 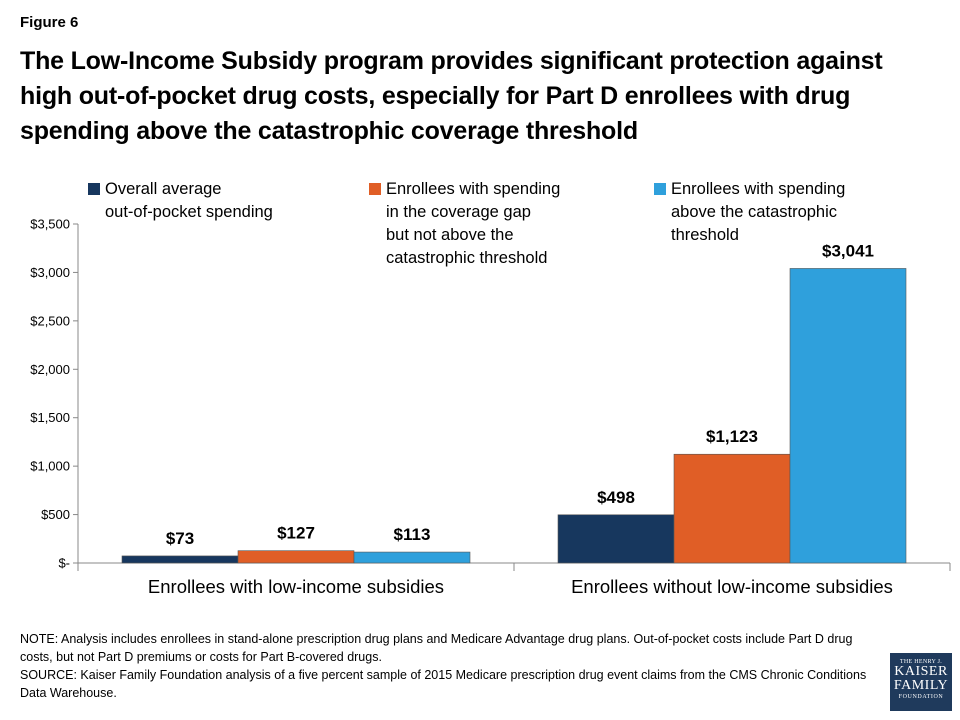 What do you see at coordinates (616, 497) in the screenshot?
I see `bar-value-label: $498` at bounding box center [616, 497].